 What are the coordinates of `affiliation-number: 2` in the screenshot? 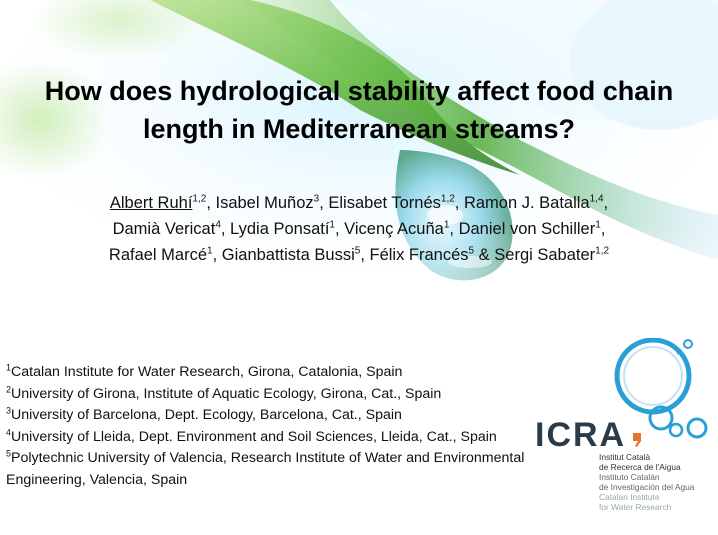 It's located at (9, 388).